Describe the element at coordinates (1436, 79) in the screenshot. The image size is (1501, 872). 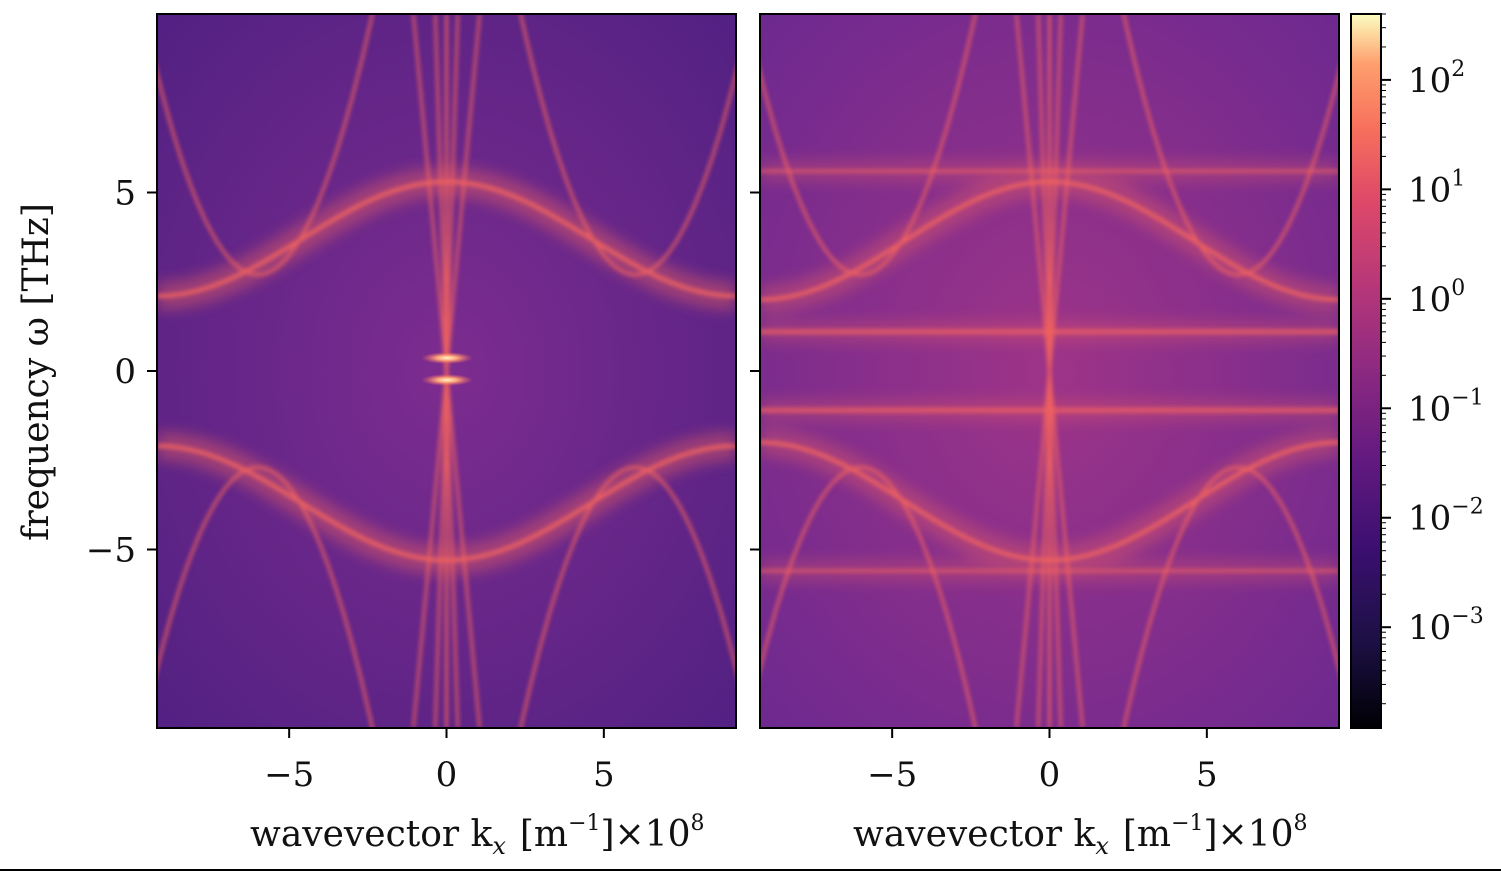
I see `colorbar-tick-label-0: 10²` at that location.